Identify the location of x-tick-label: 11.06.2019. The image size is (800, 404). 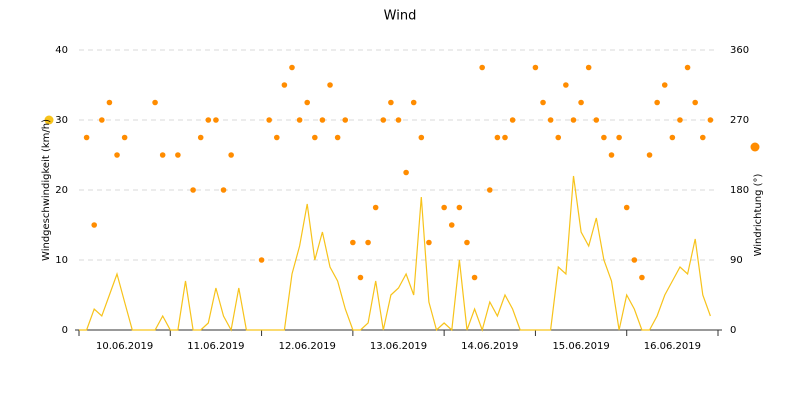
(215, 346).